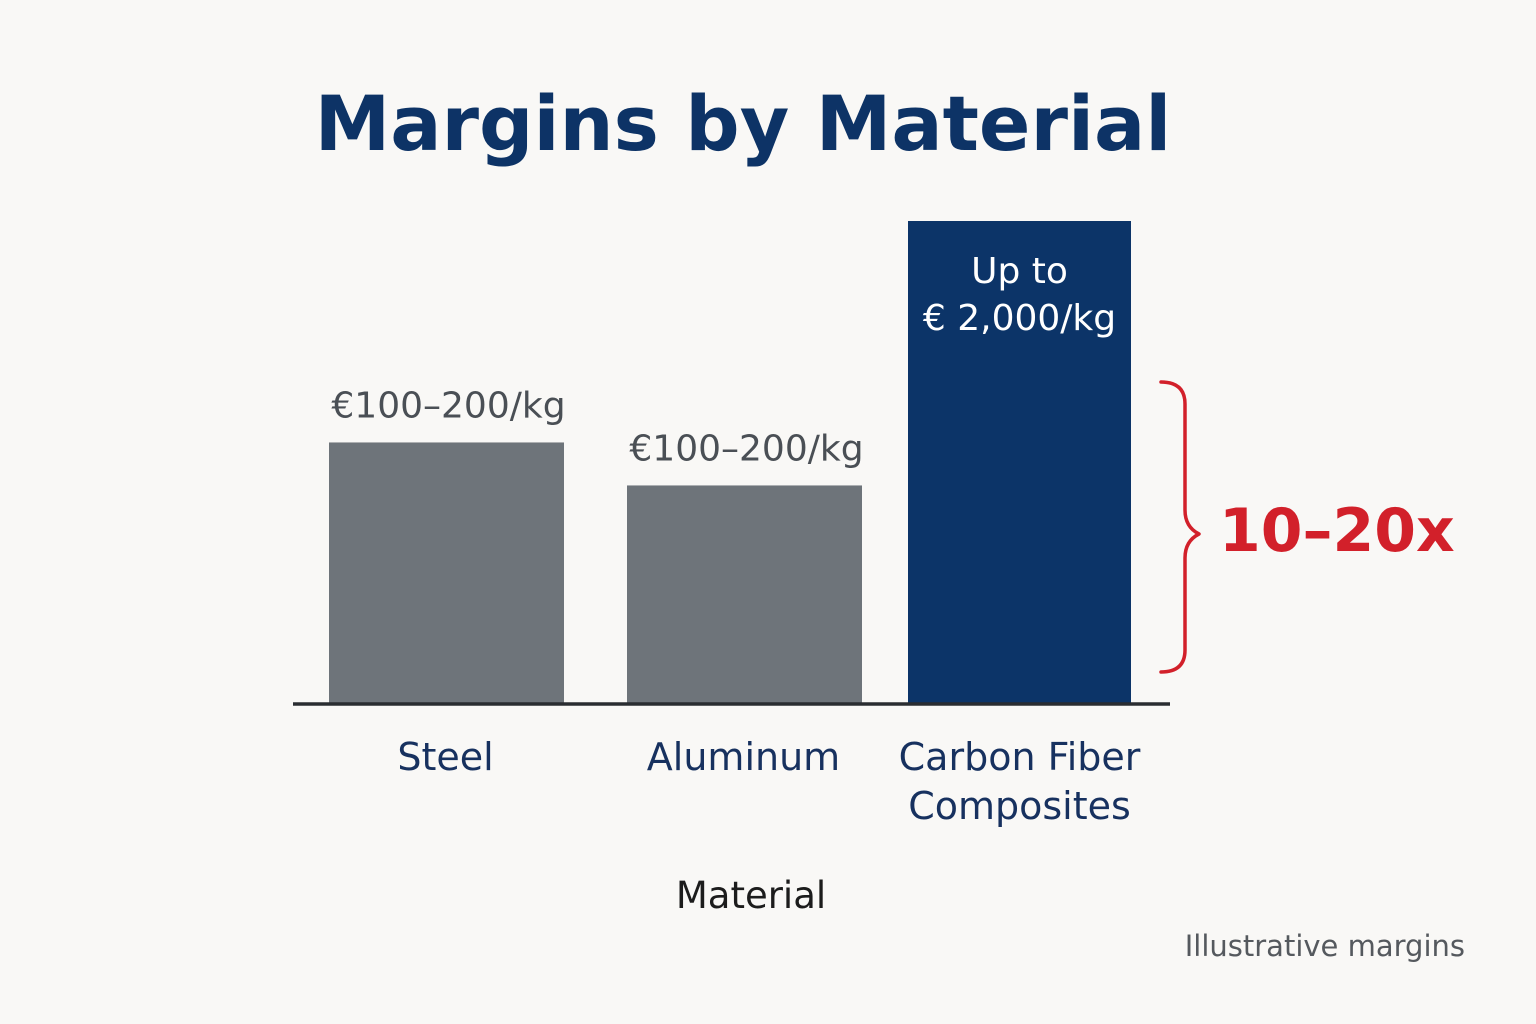 The height and width of the screenshot is (1024, 1536). I want to click on category-label-2-line-1: Composites, so click(1019, 806).